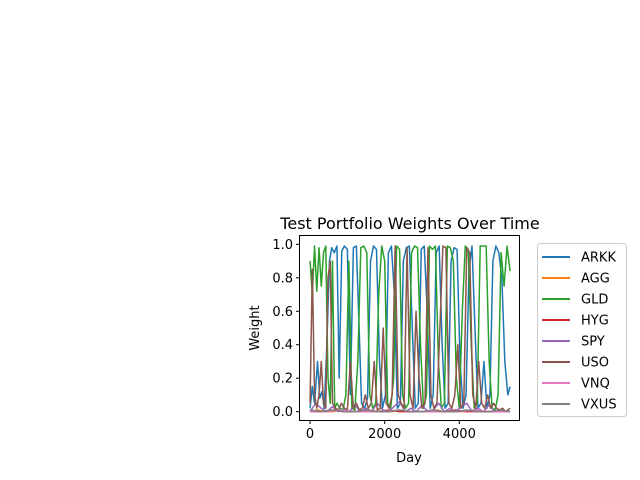 The image size is (640, 480). I want to click on y-tick-label: 0.6, so click(282, 312).